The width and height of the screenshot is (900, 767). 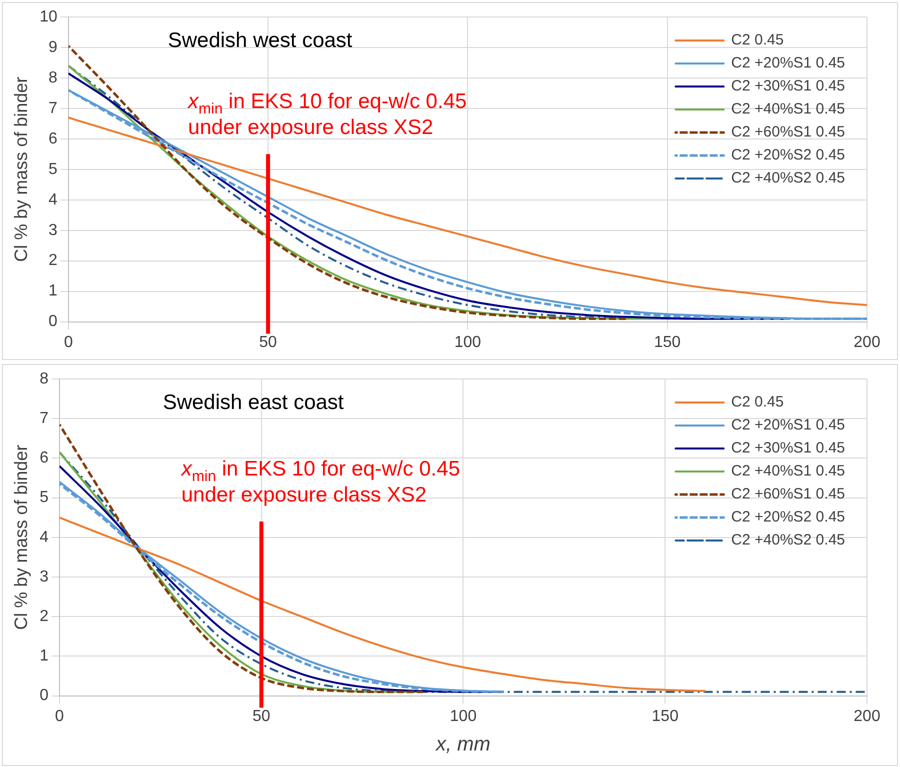 What do you see at coordinates (53, 47) in the screenshot?
I see `y-tick-label: 9` at bounding box center [53, 47].